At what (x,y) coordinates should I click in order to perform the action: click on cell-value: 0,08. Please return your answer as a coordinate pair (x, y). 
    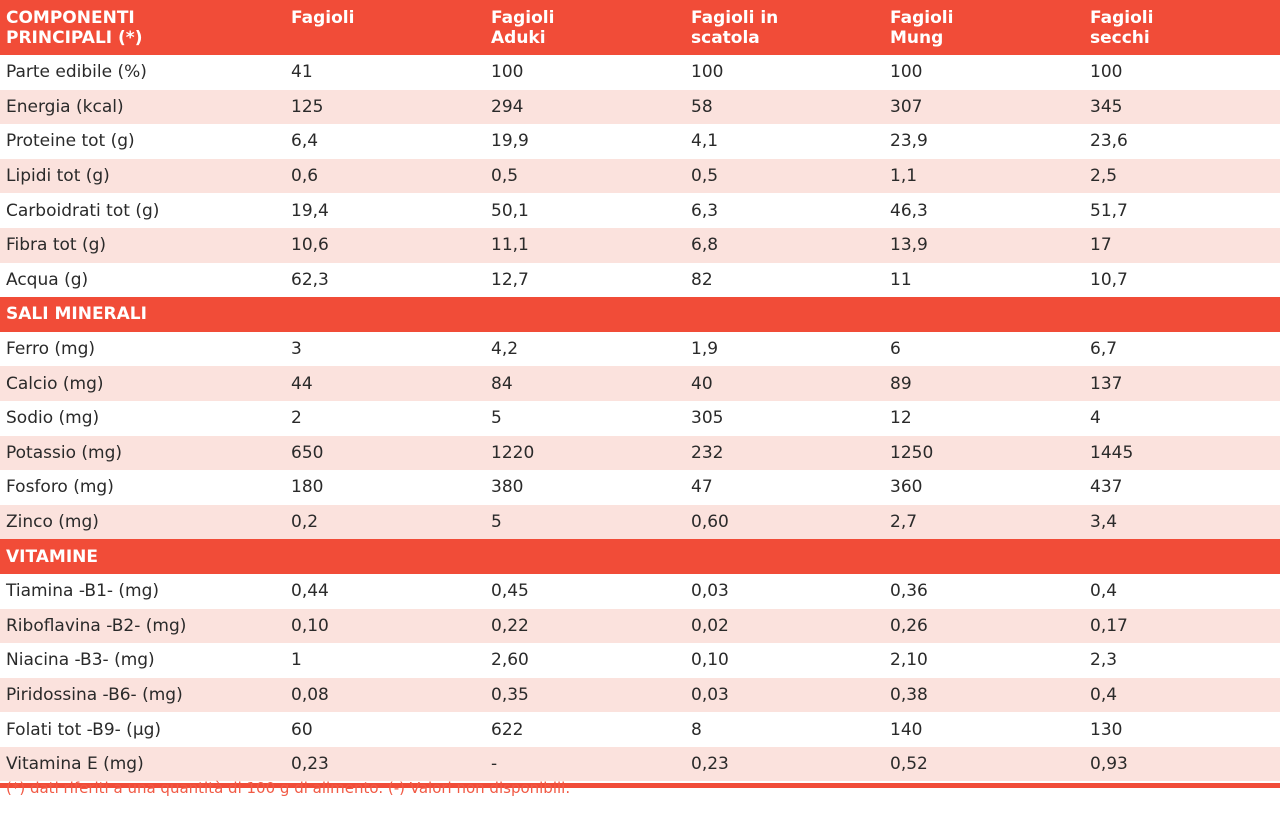
    Looking at the image, I should click on (310, 694).